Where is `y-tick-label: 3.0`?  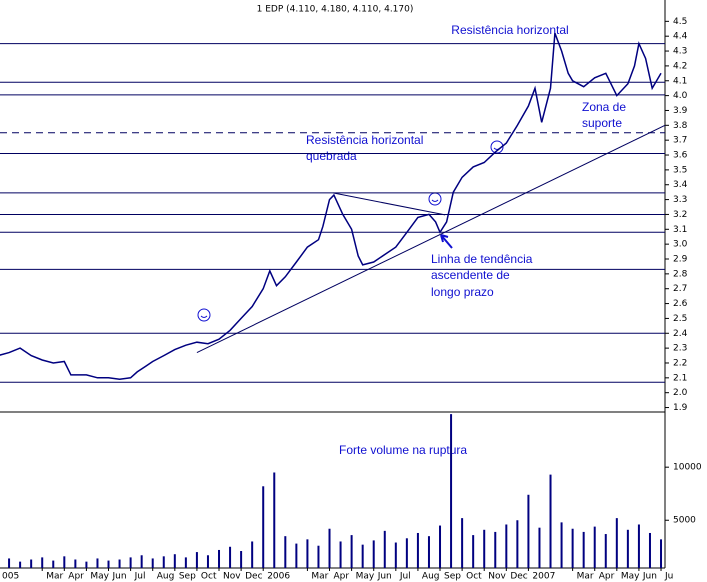
y-tick-label: 3.0 is located at coordinates (680, 245).